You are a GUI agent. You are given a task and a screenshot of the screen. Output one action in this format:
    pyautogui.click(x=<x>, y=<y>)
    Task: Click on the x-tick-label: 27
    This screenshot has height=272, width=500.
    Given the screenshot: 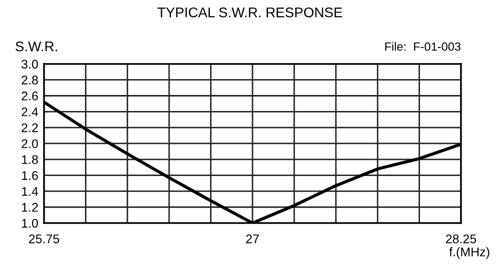 What is the action you would take?
    pyautogui.click(x=252, y=239)
    